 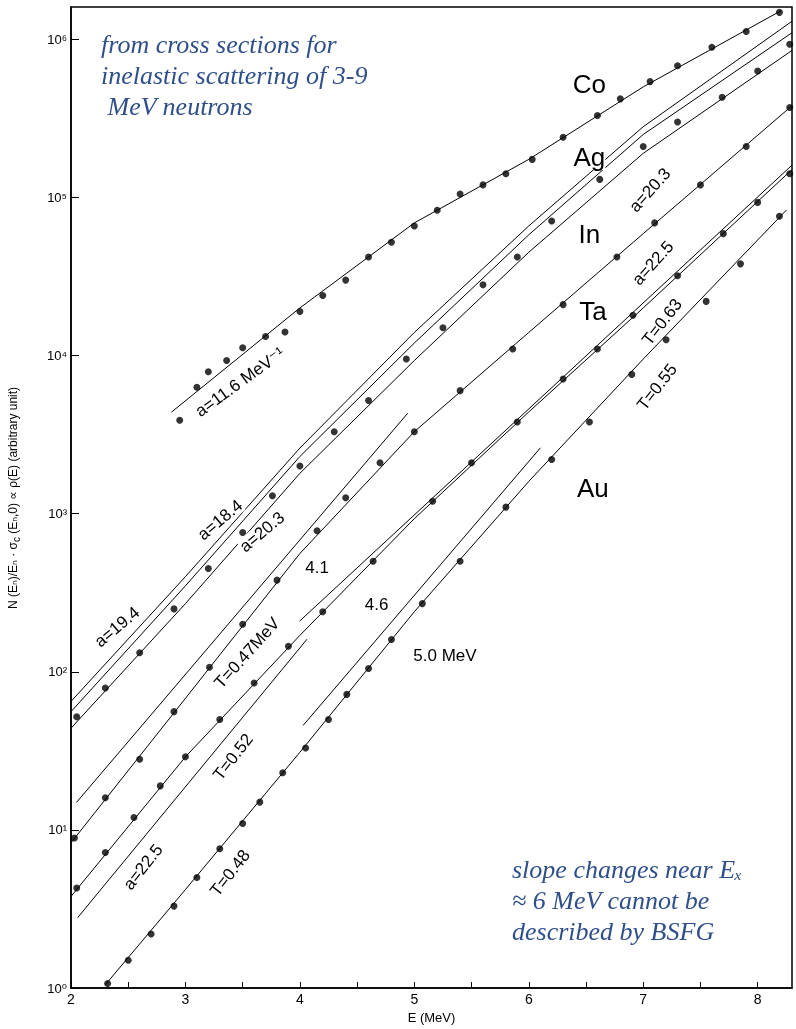 What do you see at coordinates (57, 39) in the screenshot?
I see `y-tick-label: 10⁶` at bounding box center [57, 39].